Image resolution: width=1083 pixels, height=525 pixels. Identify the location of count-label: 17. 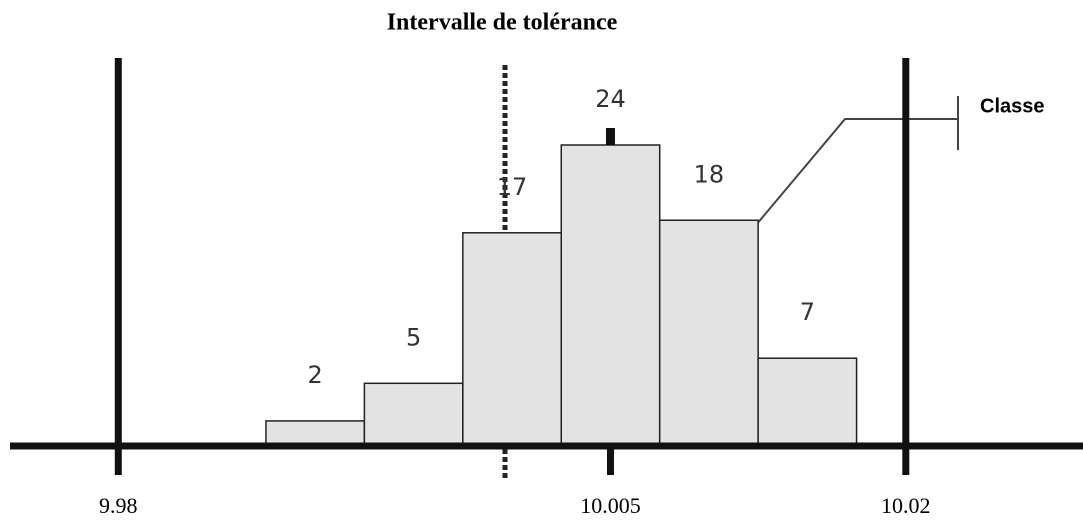
(512, 187).